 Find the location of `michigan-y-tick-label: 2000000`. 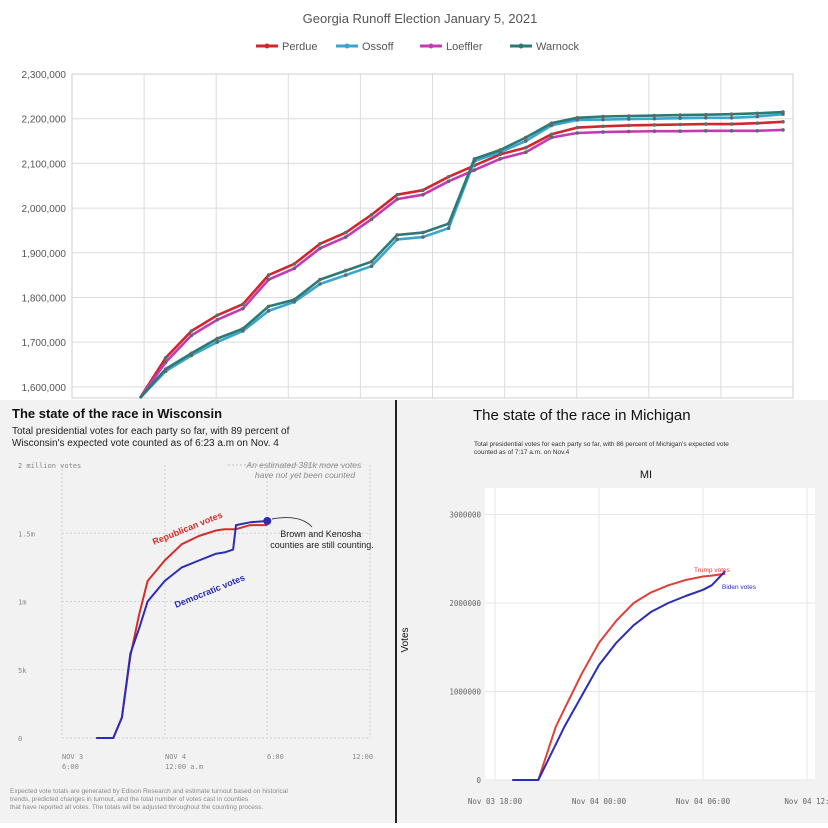

michigan-y-tick-label: 2000000 is located at coordinates (465, 603).